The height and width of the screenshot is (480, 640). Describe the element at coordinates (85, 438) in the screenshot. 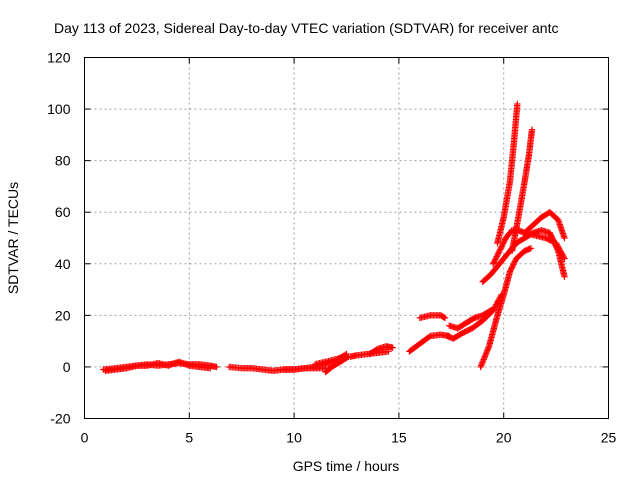

I see `x-tick-label: 0` at that location.